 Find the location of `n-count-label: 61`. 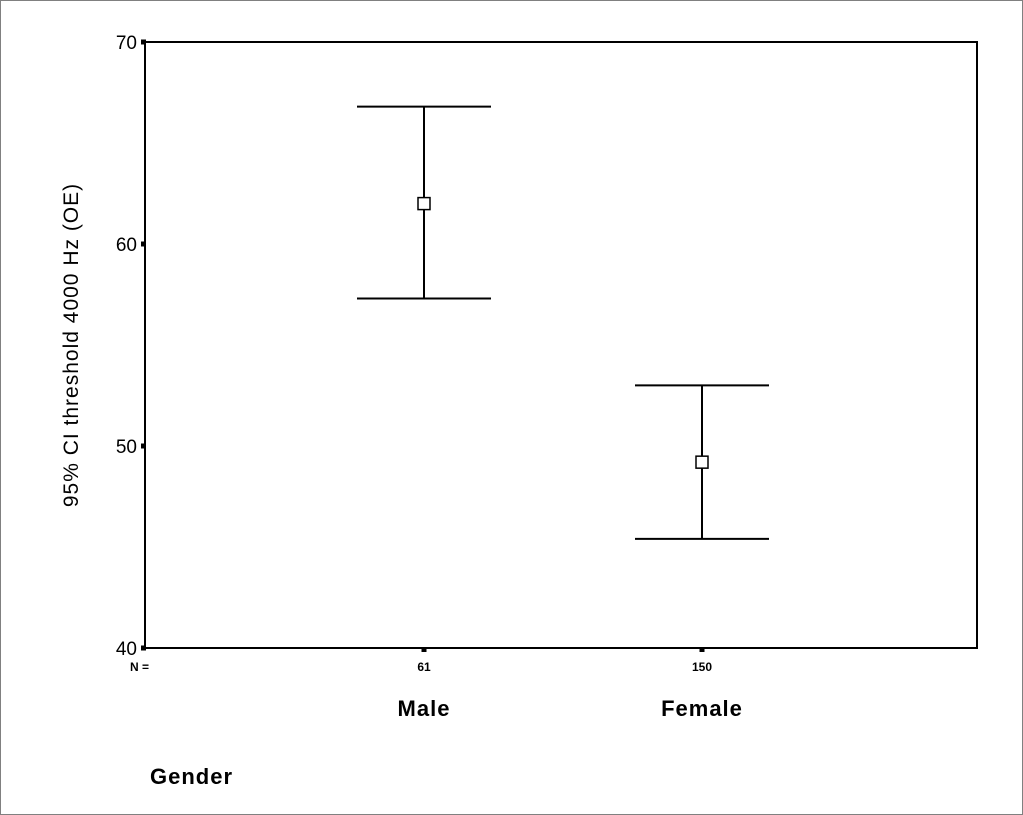

n-count-label: 61 is located at coordinates (424, 667).